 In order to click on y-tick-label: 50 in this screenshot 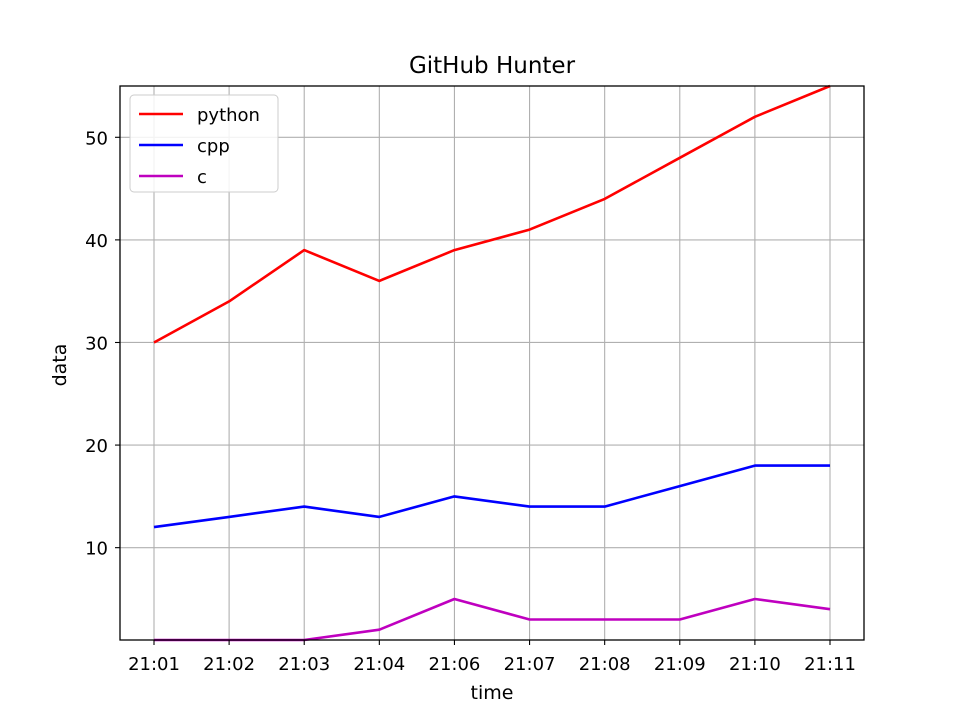, I will do `click(96, 138)`.